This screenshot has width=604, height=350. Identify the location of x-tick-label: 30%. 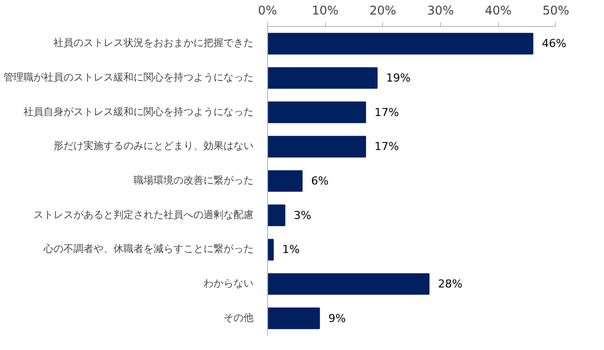
(440, 11).